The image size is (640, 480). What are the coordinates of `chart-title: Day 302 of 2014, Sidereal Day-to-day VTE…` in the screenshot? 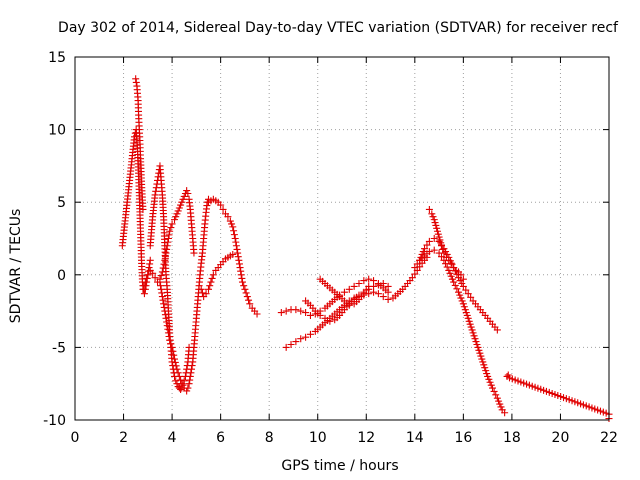 It's located at (338, 28).